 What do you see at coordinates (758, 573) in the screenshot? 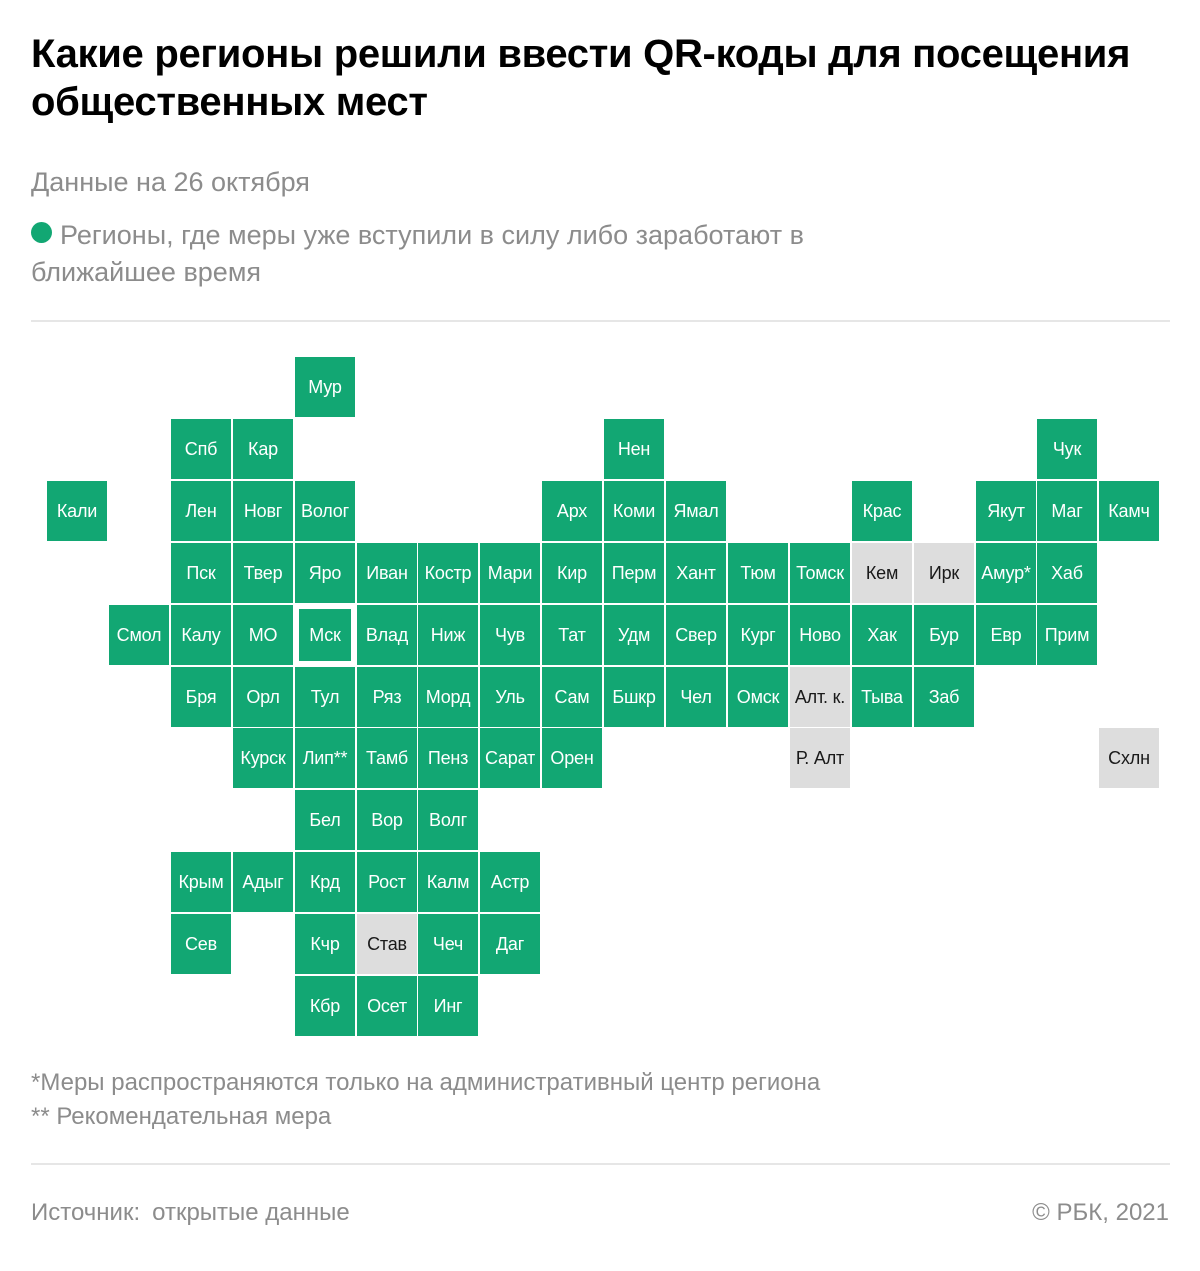
I see `region-tile: Тюм` at bounding box center [758, 573].